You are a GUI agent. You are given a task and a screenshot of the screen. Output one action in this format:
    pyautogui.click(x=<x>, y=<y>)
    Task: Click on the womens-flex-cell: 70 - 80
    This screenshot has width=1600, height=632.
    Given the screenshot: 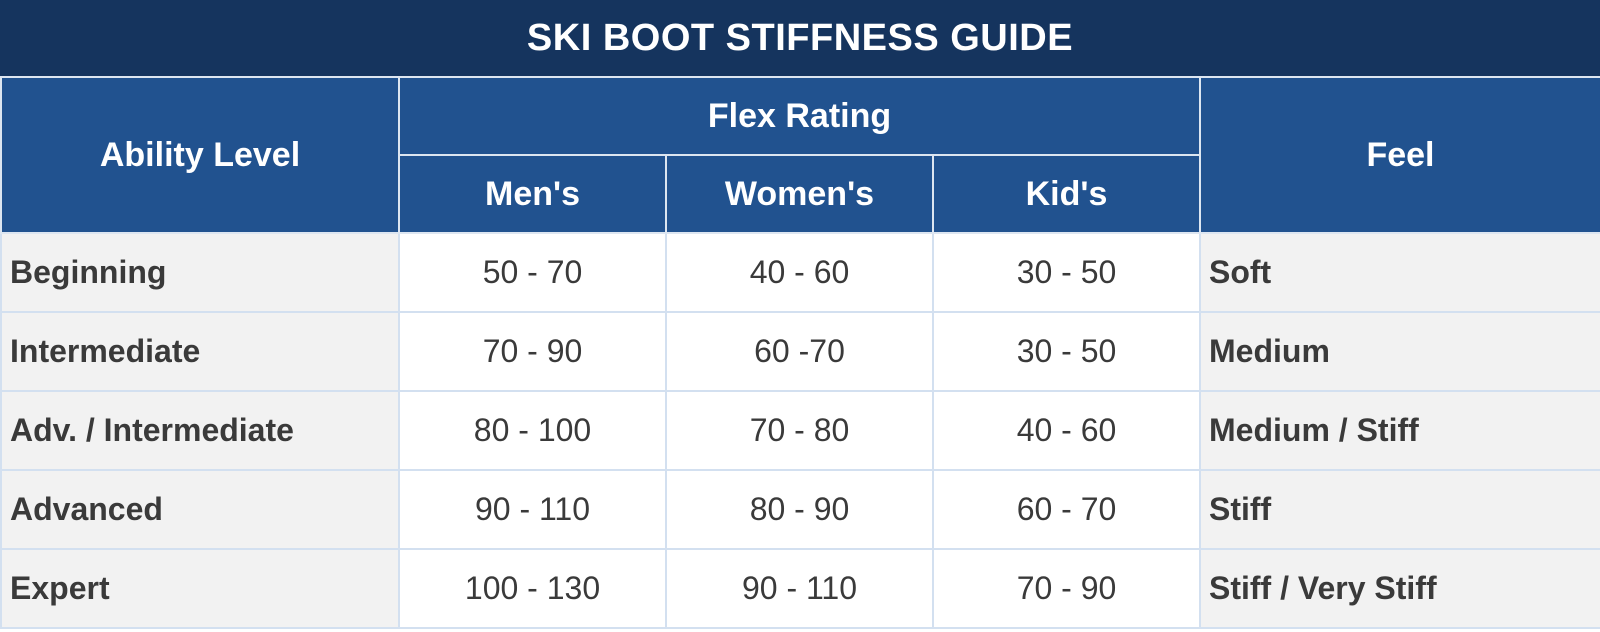 What is the action you would take?
    pyautogui.click(x=799, y=430)
    